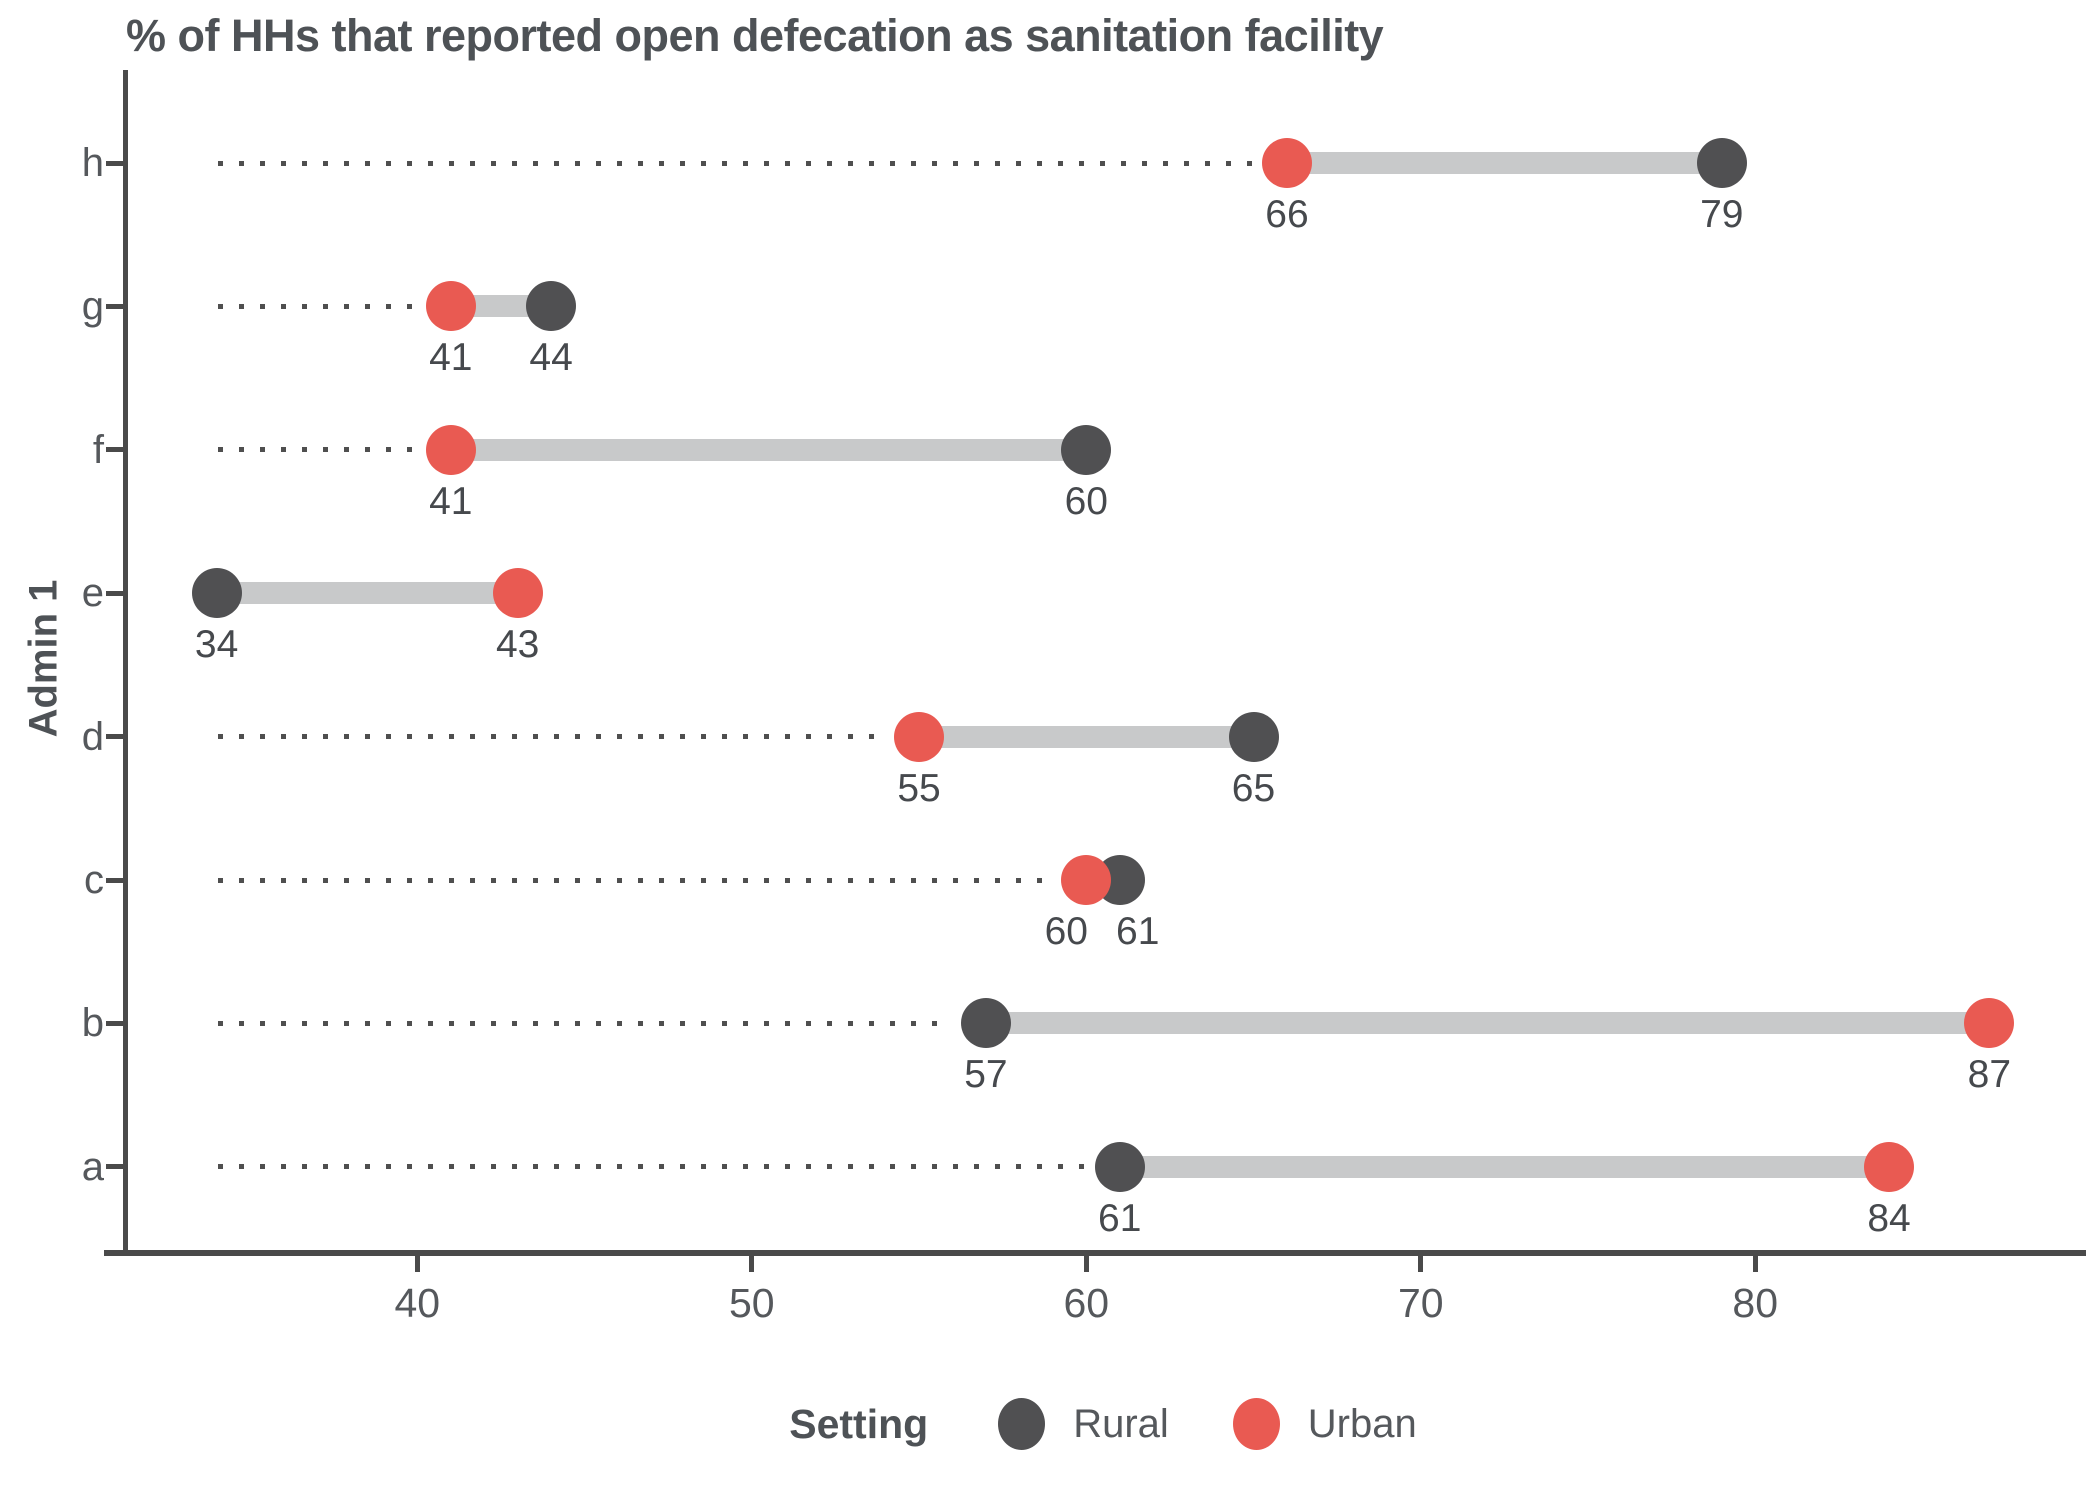 The image size is (2100, 1500). I want to click on rural-value-label: 57, so click(986, 1075).